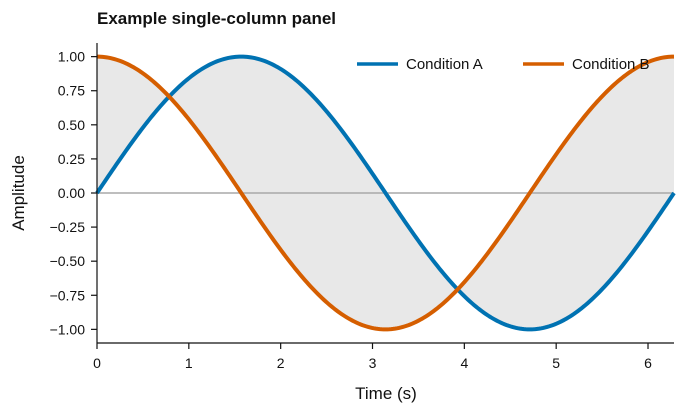  Describe the element at coordinates (216, 18) in the screenshot. I see `chart-title: Example single-column panel` at that location.